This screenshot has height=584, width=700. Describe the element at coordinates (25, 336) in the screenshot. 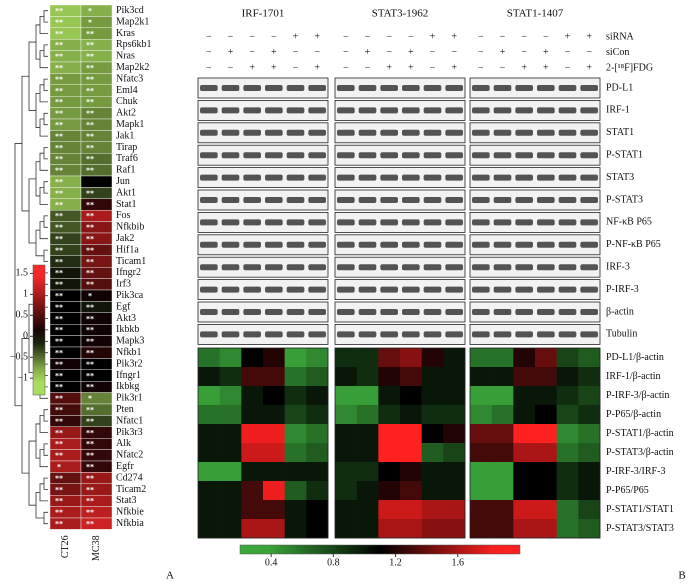

I see `colorbar-tick-label: 0` at that location.